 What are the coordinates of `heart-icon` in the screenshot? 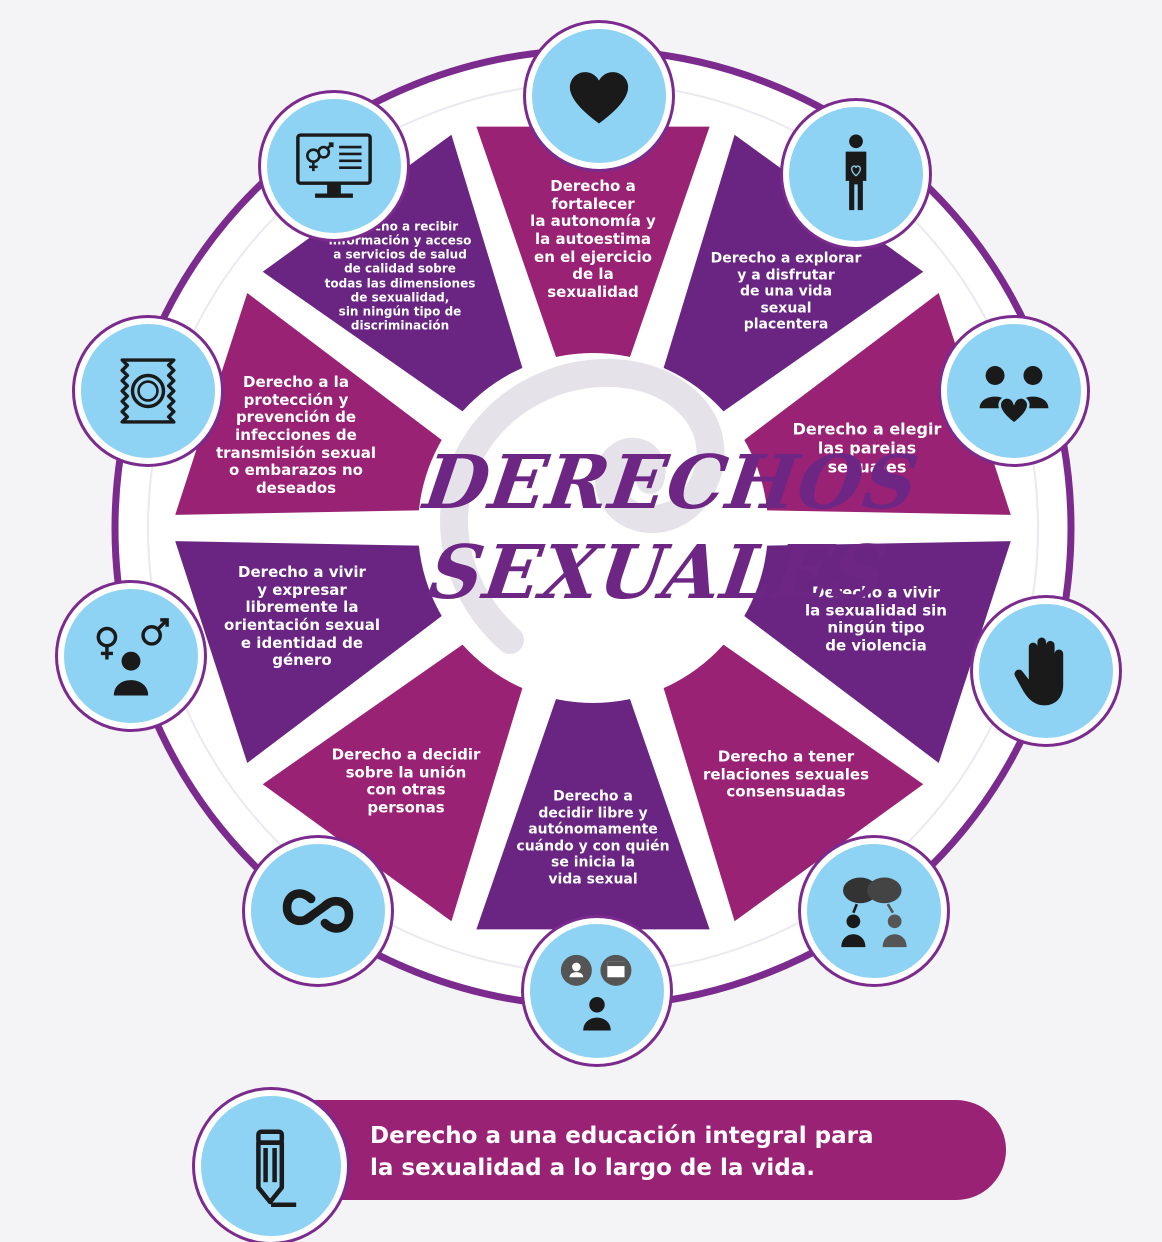 It's located at (599, 98).